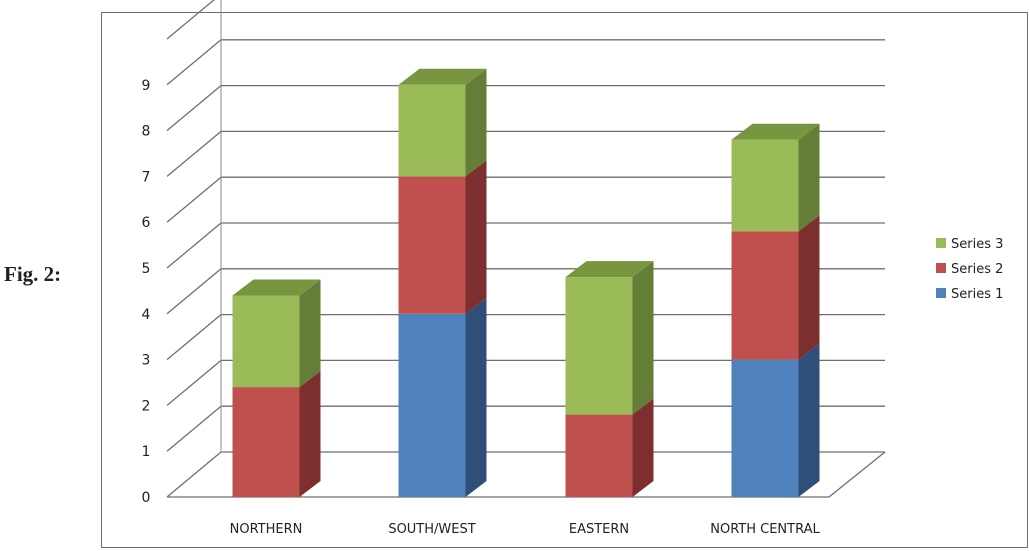 The height and width of the screenshot is (551, 1030). Describe the element at coordinates (146, 269) in the screenshot. I see `y-tick-label-5: 5` at that location.